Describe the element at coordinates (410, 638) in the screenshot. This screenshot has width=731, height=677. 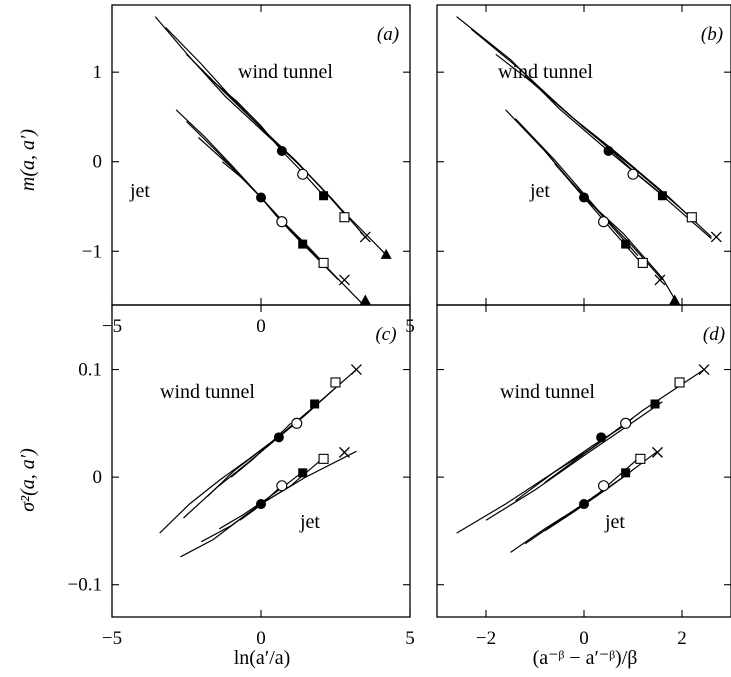
I see `x-tick-label: 5` at that location.